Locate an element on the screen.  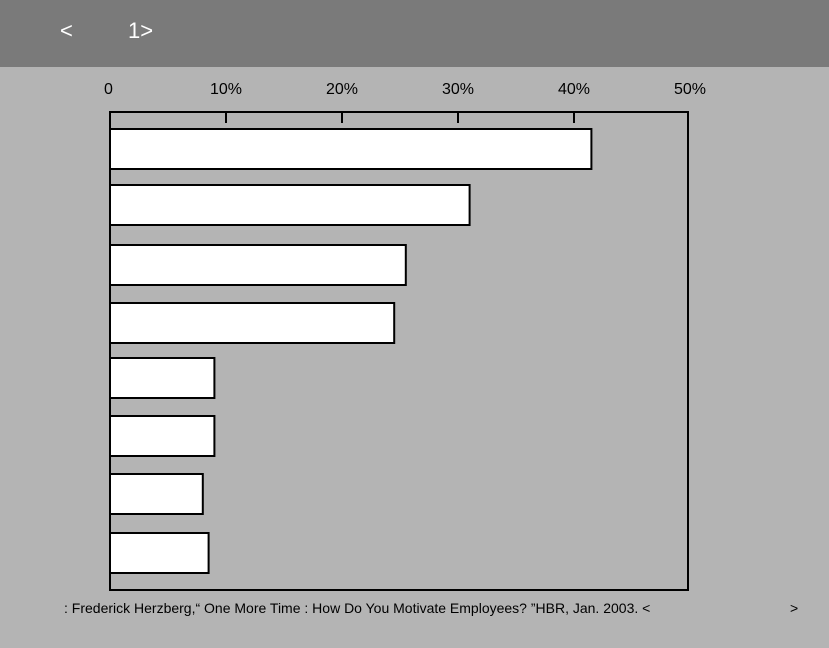
x-tick-label: 20% is located at coordinates (342, 89).